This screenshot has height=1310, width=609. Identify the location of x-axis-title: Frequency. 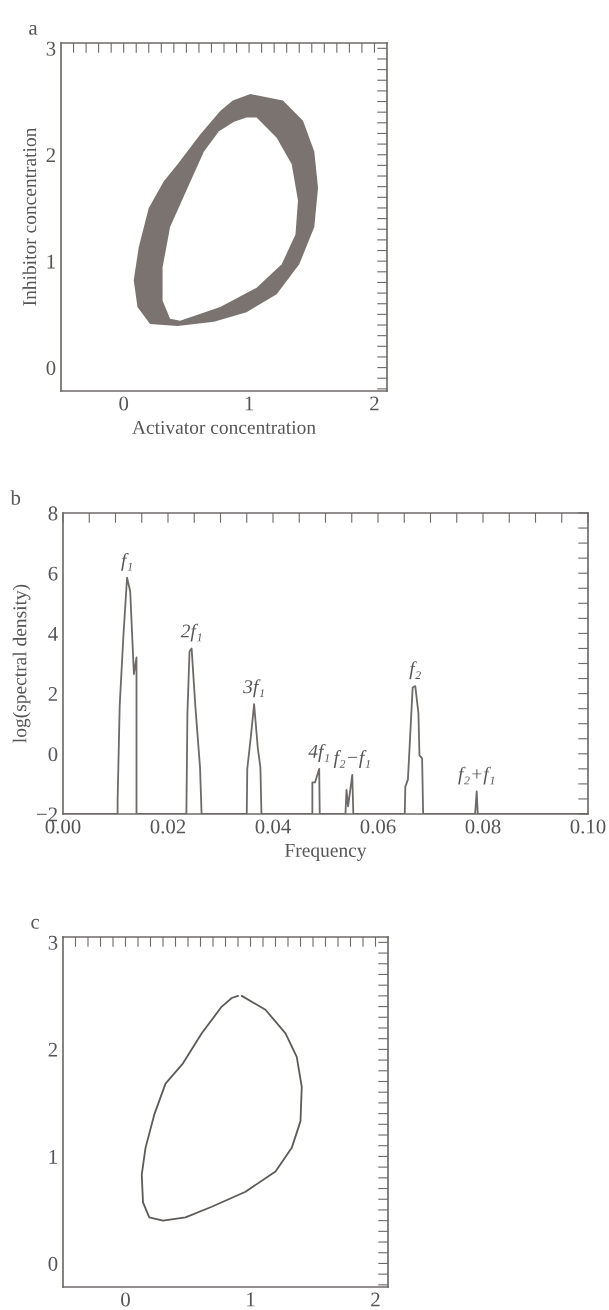
(326, 852).